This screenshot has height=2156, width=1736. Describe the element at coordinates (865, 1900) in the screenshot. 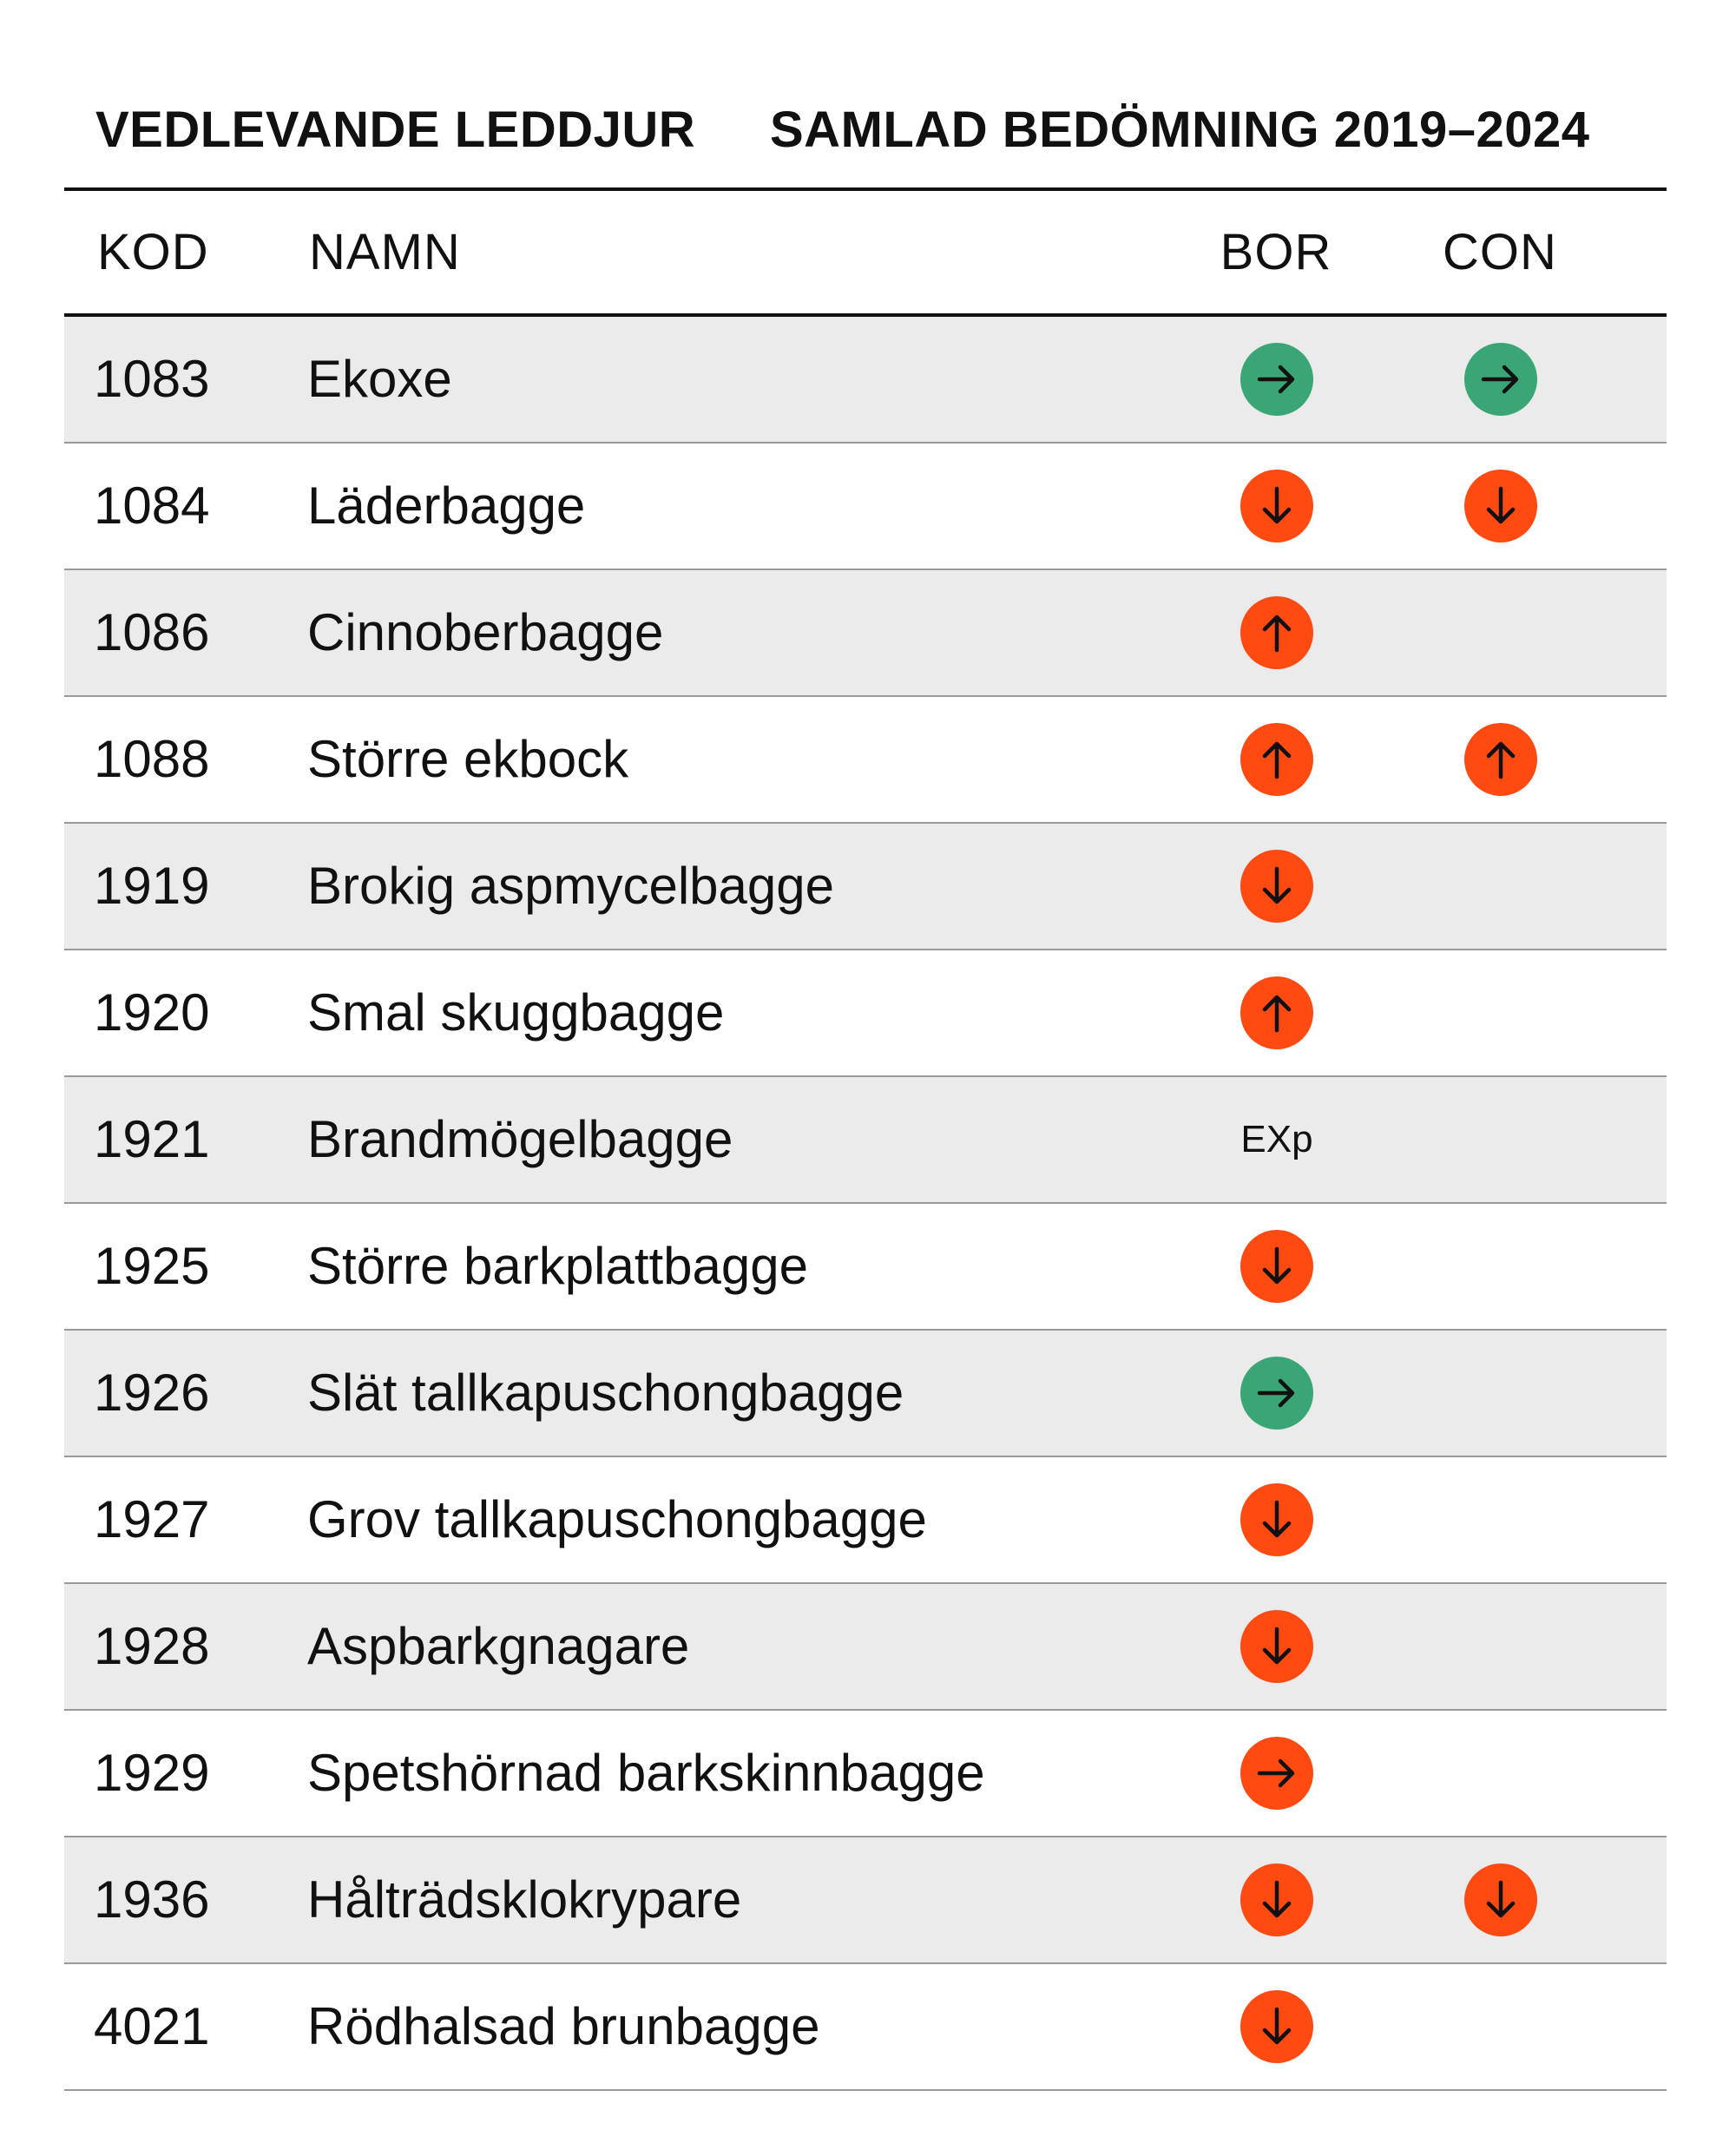

I see `table-row: 1936 Hålträdsklokrypare` at that location.